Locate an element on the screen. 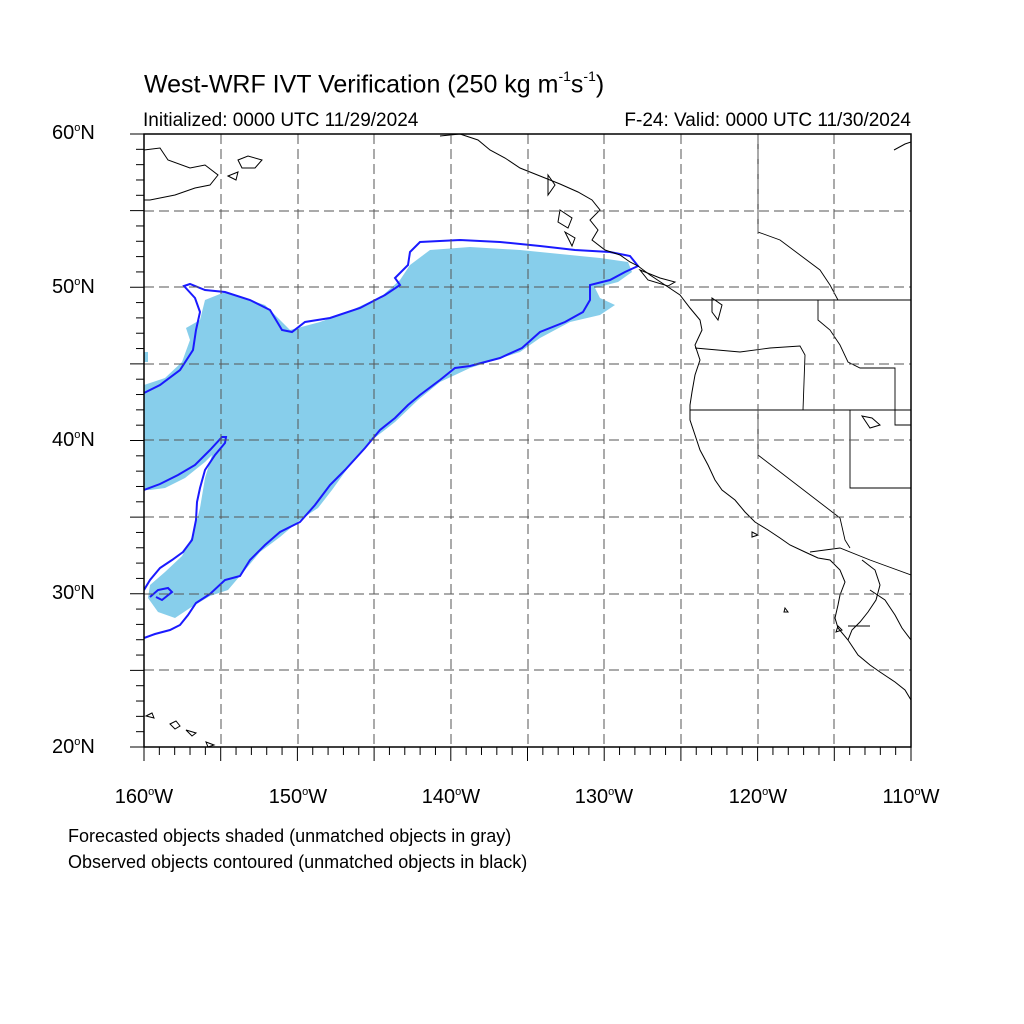 The height and width of the screenshot is (1024, 1024). lat-label-40n: 40oN is located at coordinates (73, 440).